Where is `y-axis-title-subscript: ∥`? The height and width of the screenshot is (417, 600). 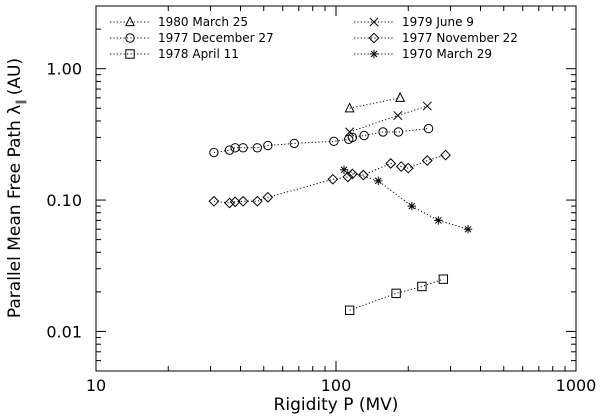 y-axis-title-subscript: ∥ is located at coordinates (20, 102).